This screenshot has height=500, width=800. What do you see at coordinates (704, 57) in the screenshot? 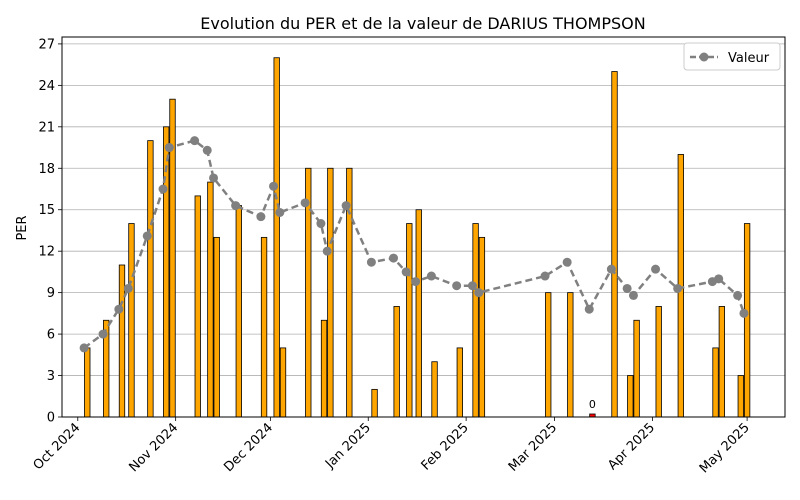
I see `legend-marker` at bounding box center [704, 57].